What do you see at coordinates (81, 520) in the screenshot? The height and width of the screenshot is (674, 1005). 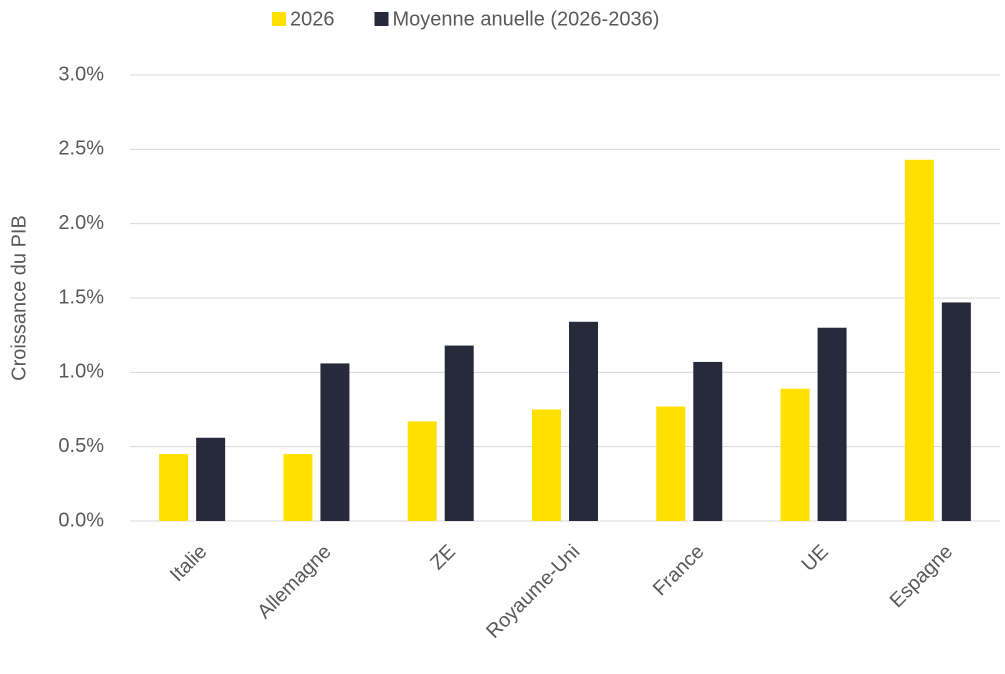 I see `y-tick-label: 0.0%` at bounding box center [81, 520].